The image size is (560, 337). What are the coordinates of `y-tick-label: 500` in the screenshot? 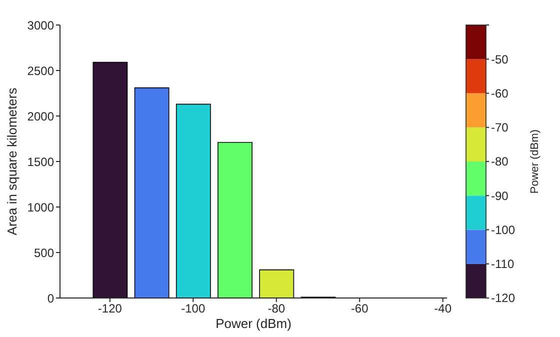 It's located at (44, 253).